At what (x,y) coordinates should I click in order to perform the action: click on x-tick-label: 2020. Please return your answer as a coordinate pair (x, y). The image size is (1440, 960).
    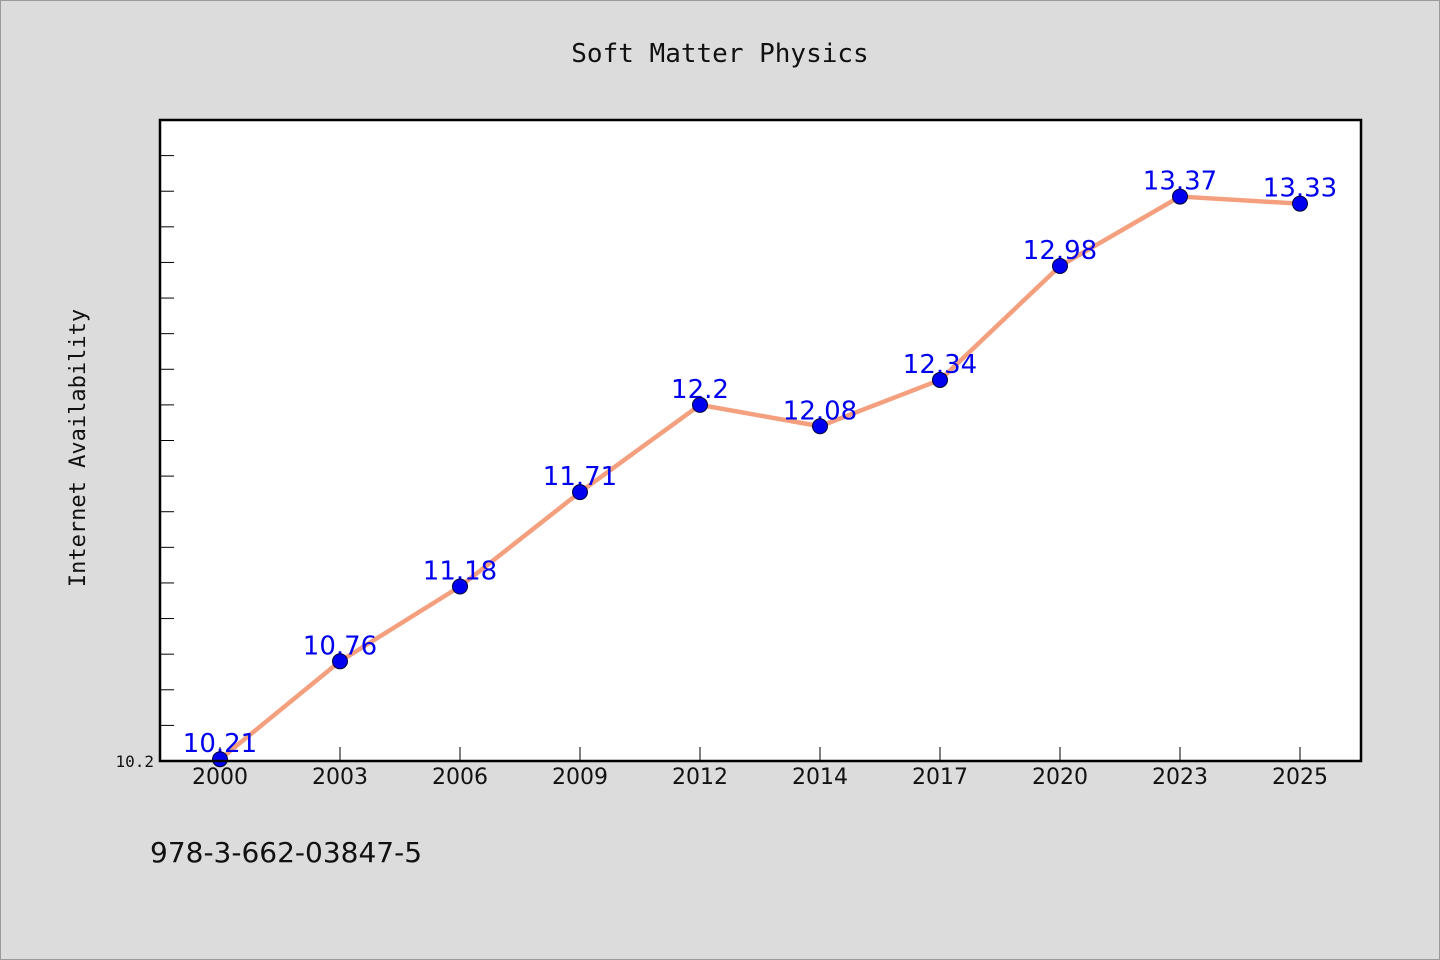
    Looking at the image, I should click on (1060, 777).